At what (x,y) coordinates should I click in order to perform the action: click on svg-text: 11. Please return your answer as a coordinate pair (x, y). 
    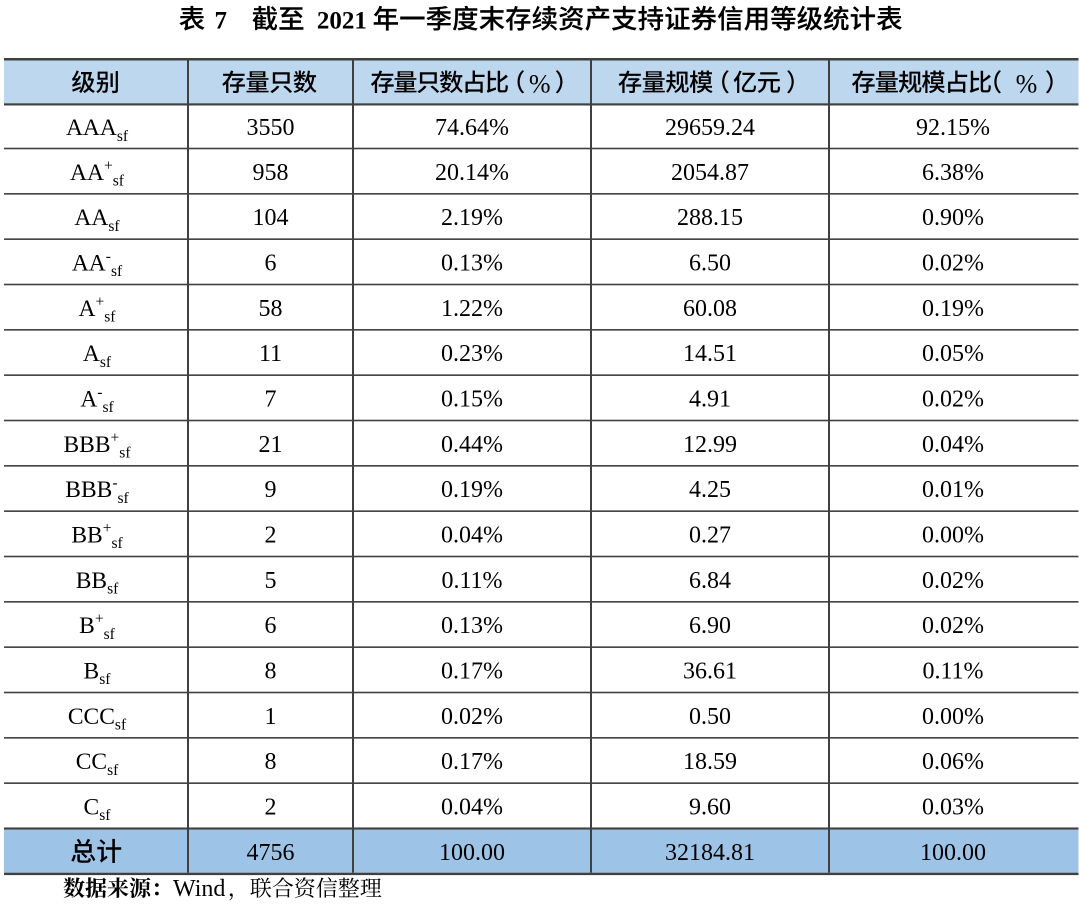
    Looking at the image, I should click on (270, 354).